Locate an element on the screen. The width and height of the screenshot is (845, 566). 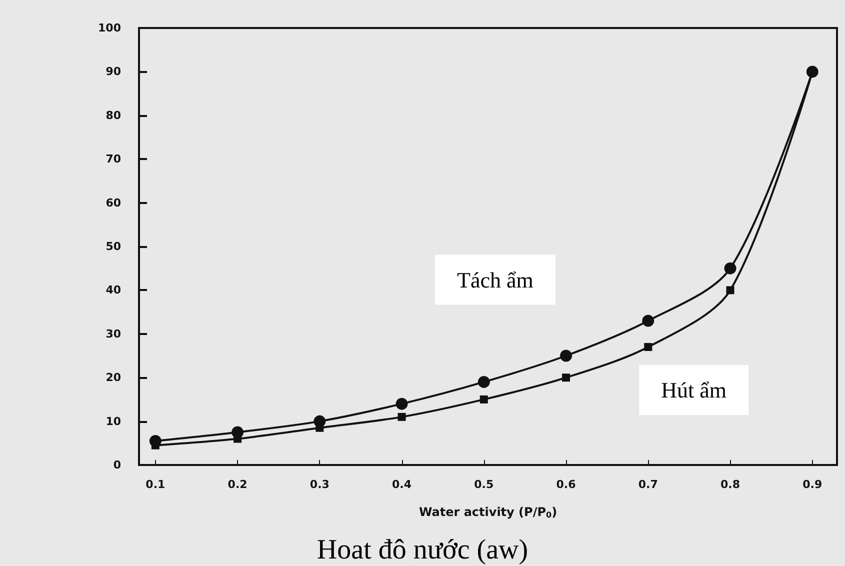
y-tick-label: 80 is located at coordinates (114, 115).